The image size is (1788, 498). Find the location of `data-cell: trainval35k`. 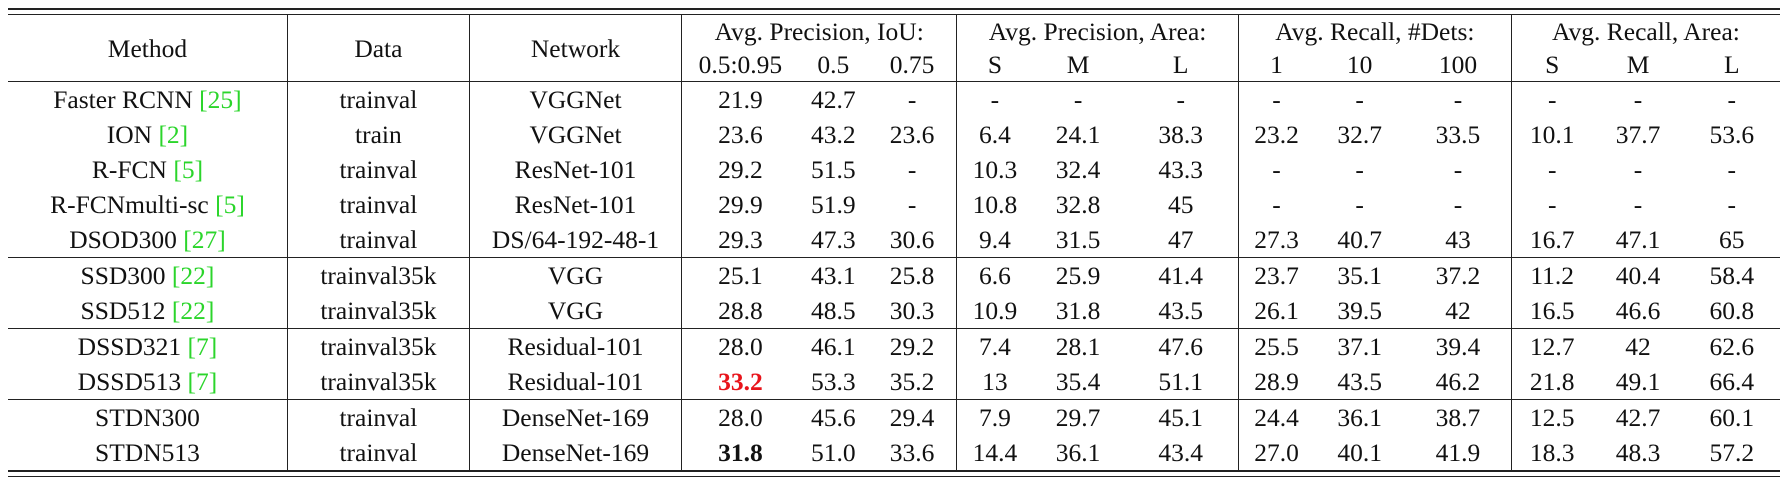

data-cell: trainval35k is located at coordinates (378, 311).